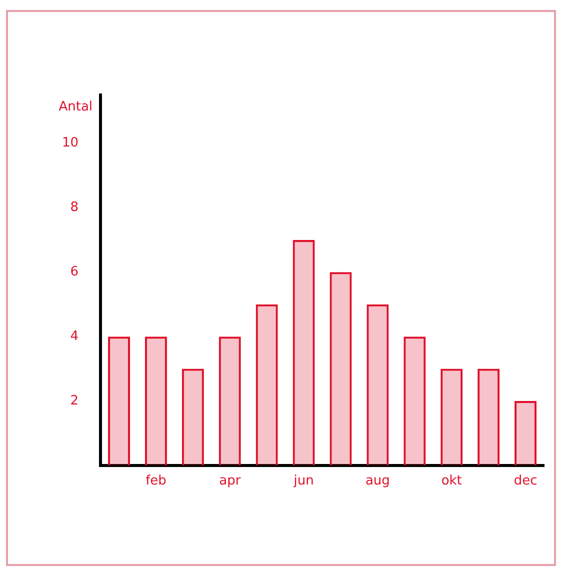 Image resolution: width=564 pixels, height=572 pixels. Describe the element at coordinates (74, 336) in the screenshot. I see `y-tick-label: 4` at that location.